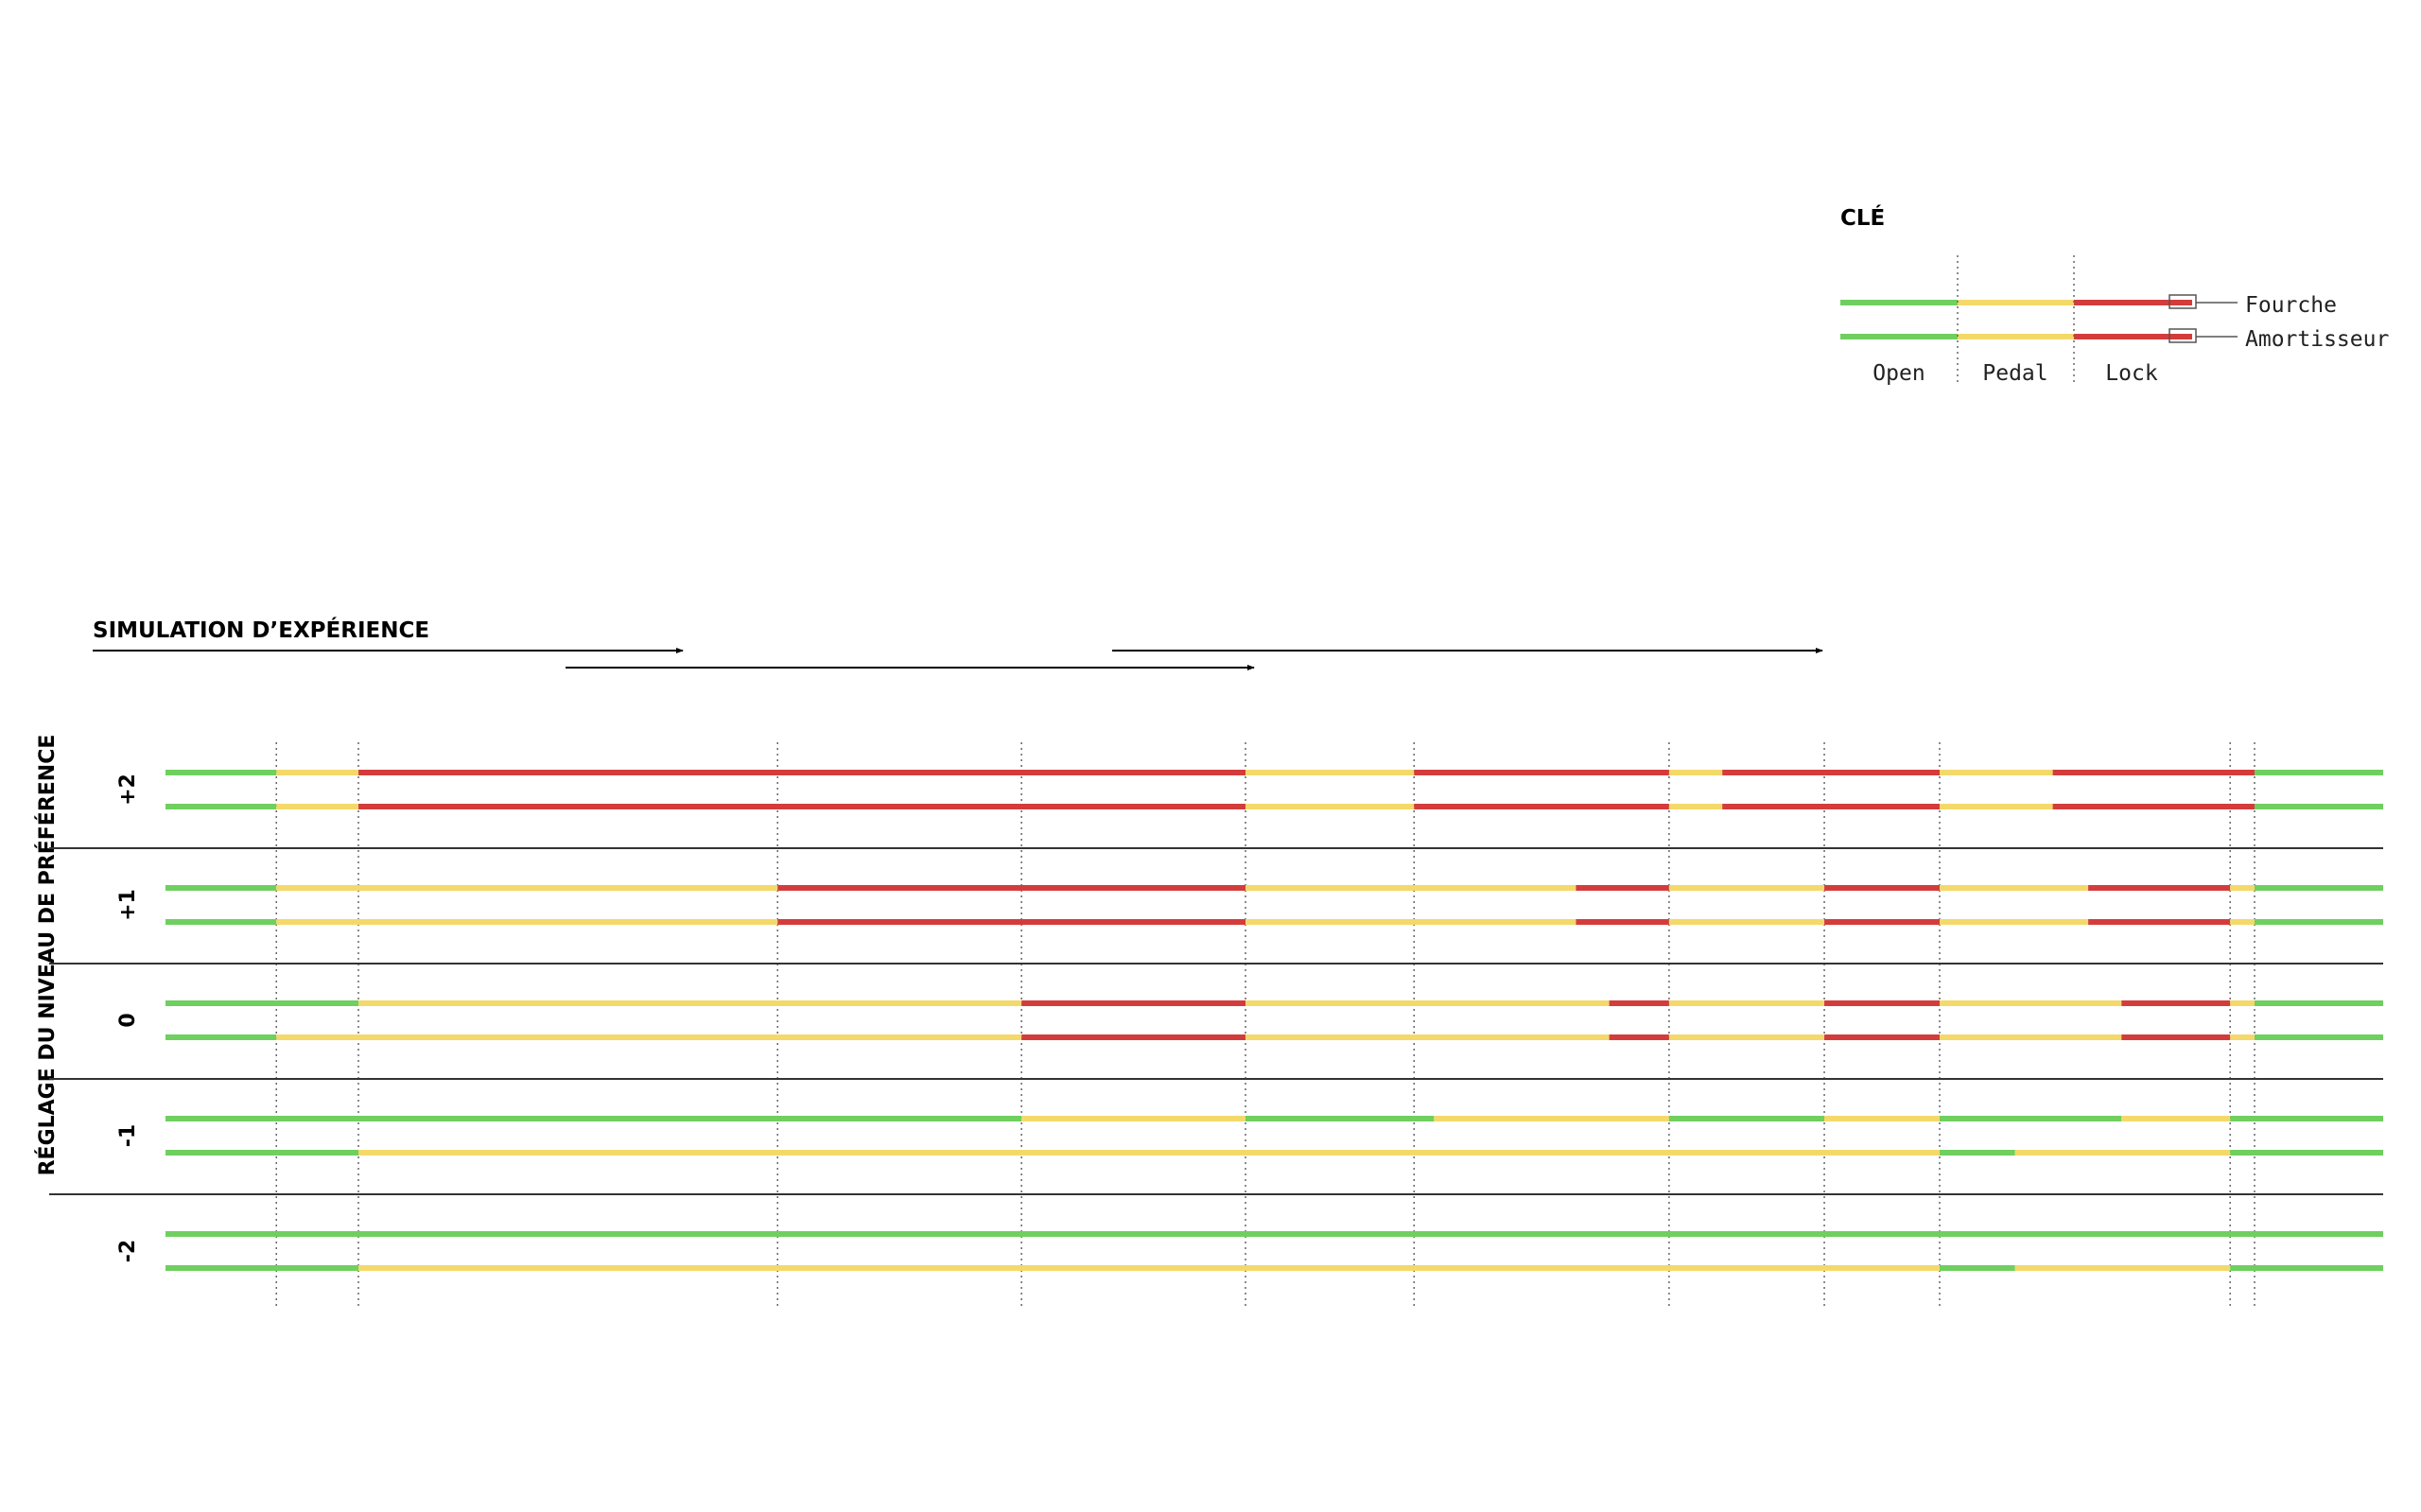 Image resolution: width=2421 pixels, height=1512 pixels. What do you see at coordinates (261, 630) in the screenshot?
I see `chart-title: SIMULATION D’EXPÉRIENCE` at bounding box center [261, 630].